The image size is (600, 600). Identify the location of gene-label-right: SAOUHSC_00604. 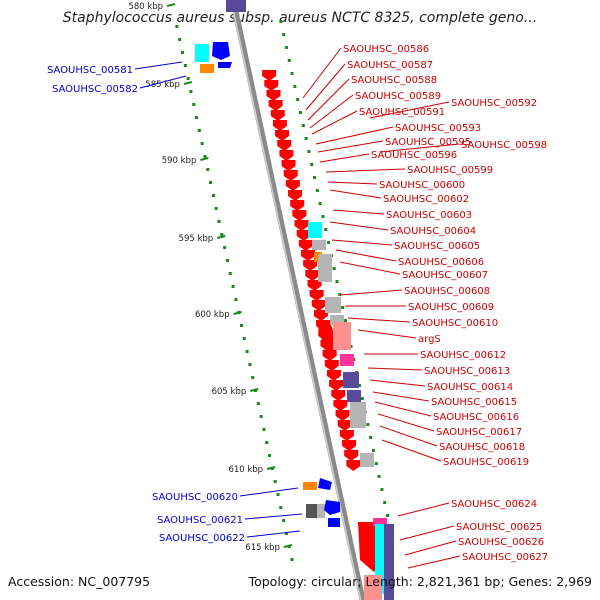
(433, 231).